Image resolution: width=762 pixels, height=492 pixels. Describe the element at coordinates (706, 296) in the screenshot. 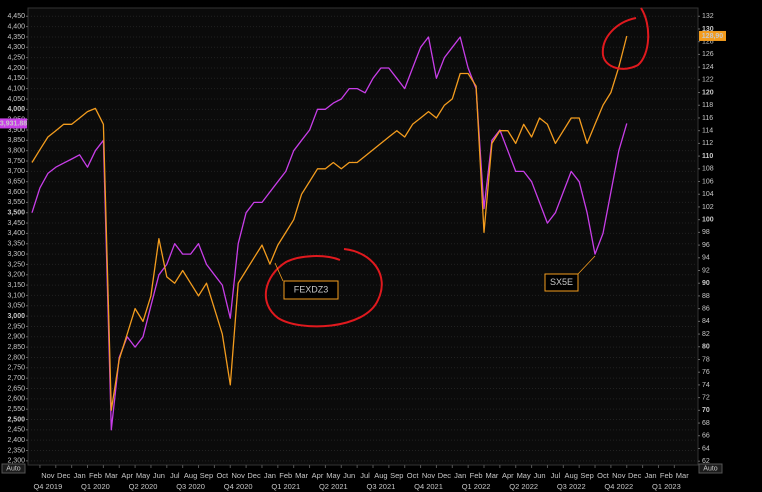

I see `y2-tick-label: 88` at that location.